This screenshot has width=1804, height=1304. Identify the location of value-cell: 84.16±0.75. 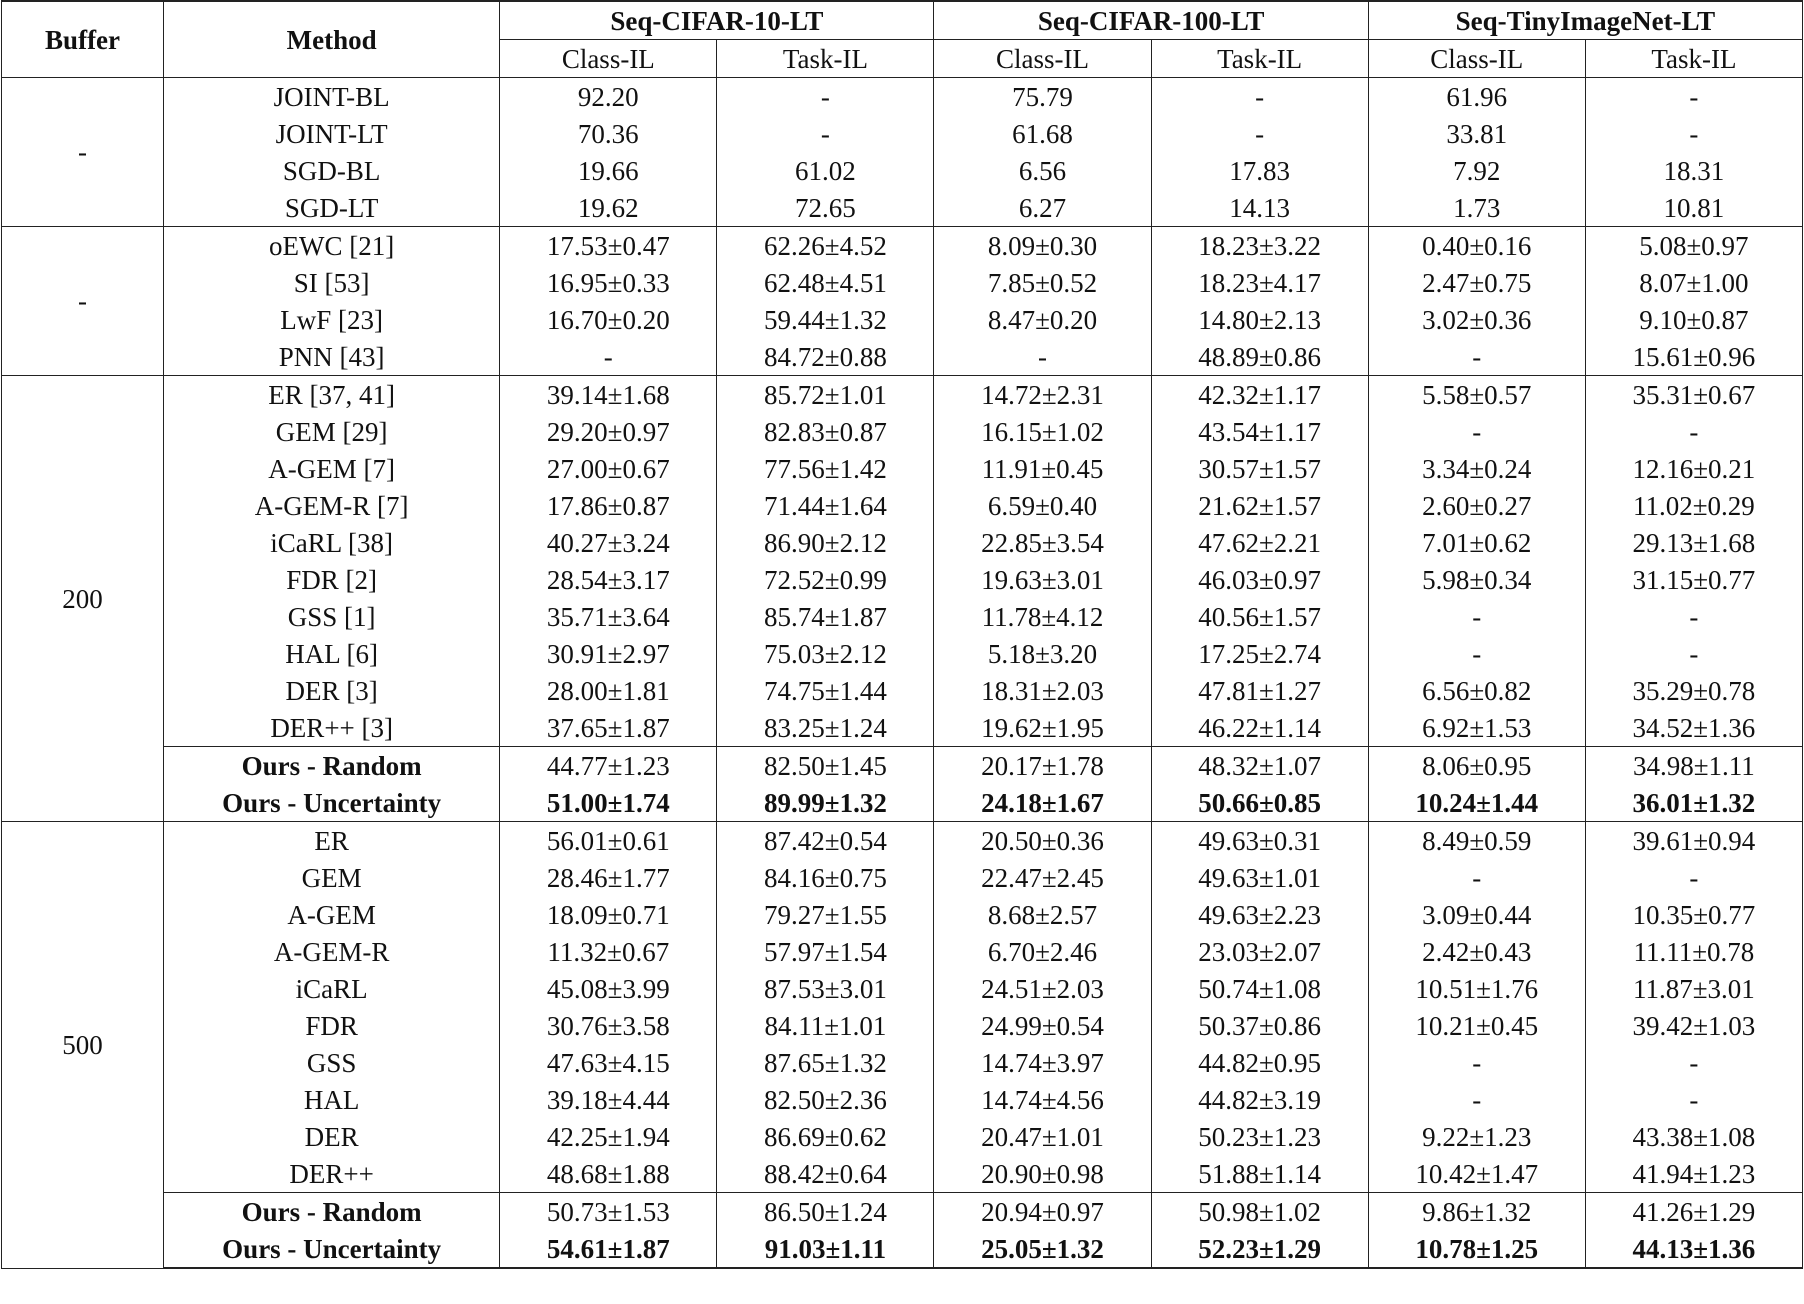
(825, 877).